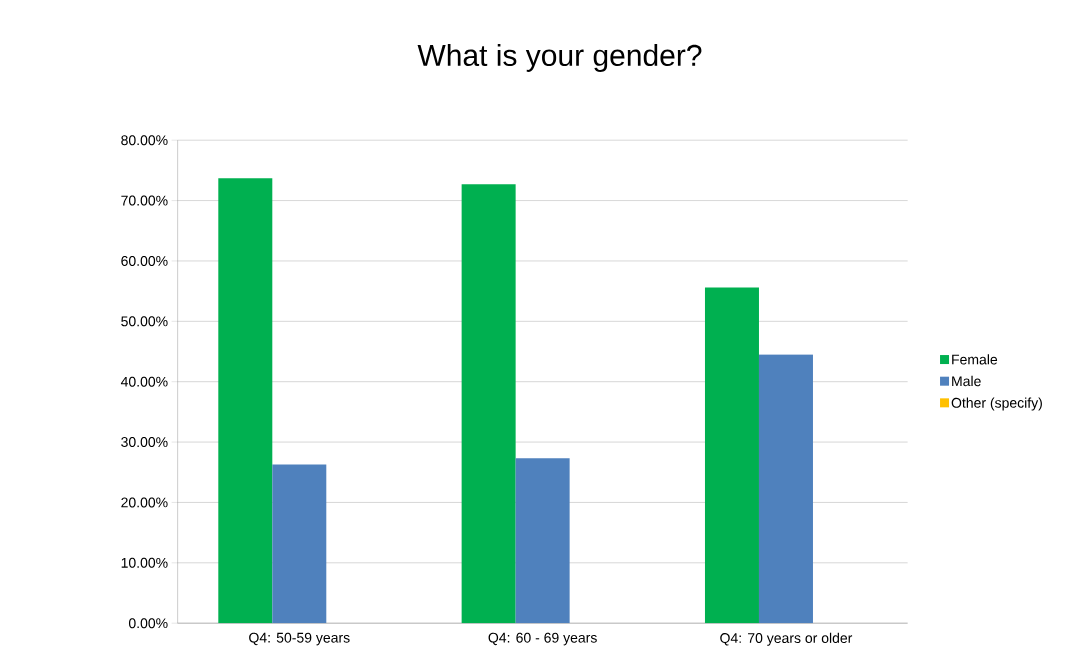  What do you see at coordinates (144, 321) in the screenshot?
I see `y-tick-label: 50.00%` at bounding box center [144, 321].